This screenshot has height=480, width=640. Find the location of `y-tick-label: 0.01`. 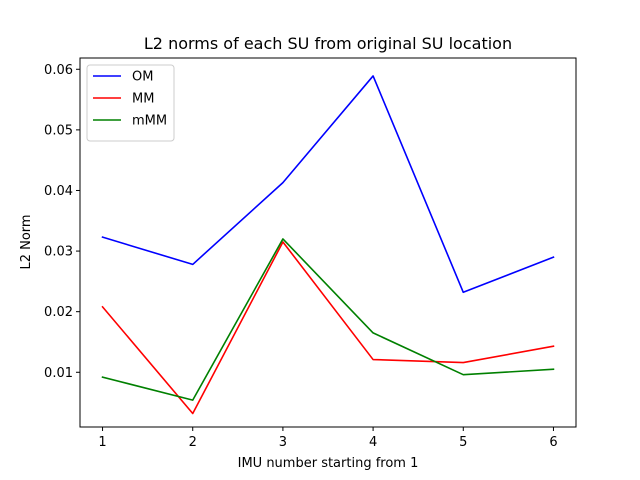

y-tick-label: 0.01 is located at coordinates (58, 373).